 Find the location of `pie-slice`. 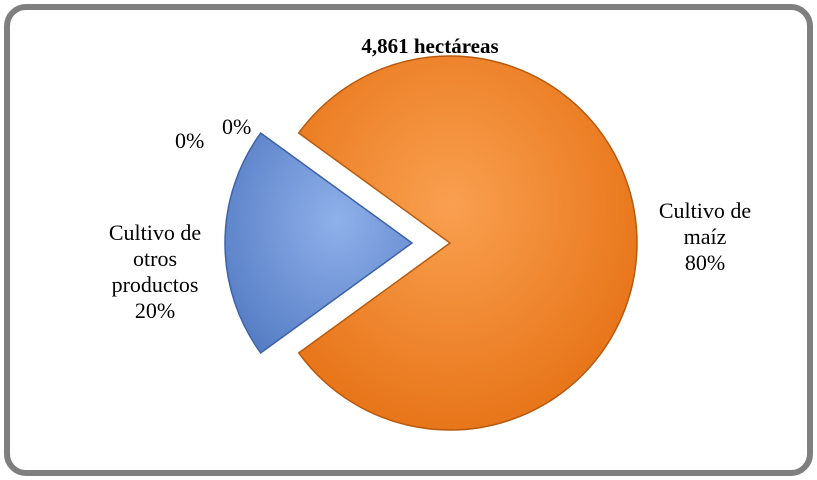

pie-slice is located at coordinates (319, 243).